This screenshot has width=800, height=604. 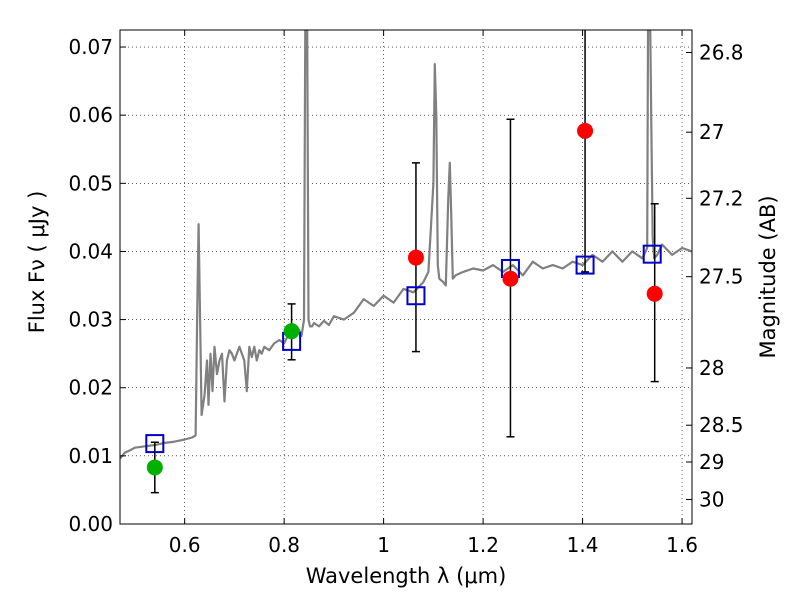 What do you see at coordinates (721, 425) in the screenshot?
I see `magnitude-tick-label: 28.5` at bounding box center [721, 425].